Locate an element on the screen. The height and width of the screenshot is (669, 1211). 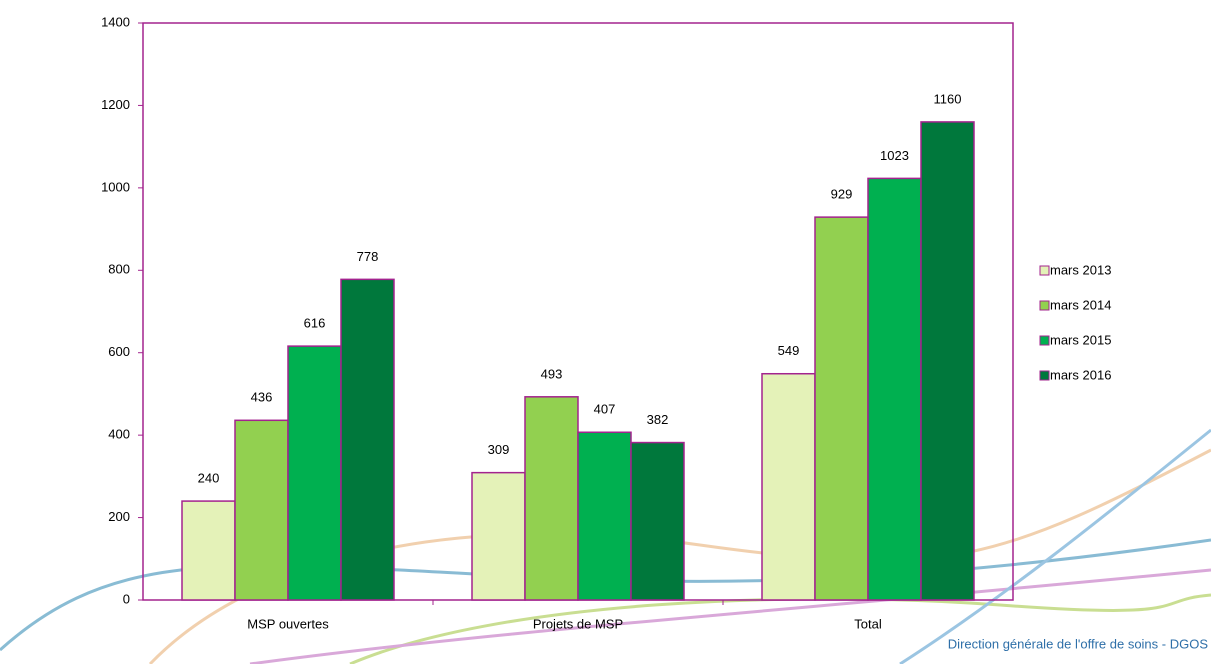
data-label: 1023 is located at coordinates (894, 155).